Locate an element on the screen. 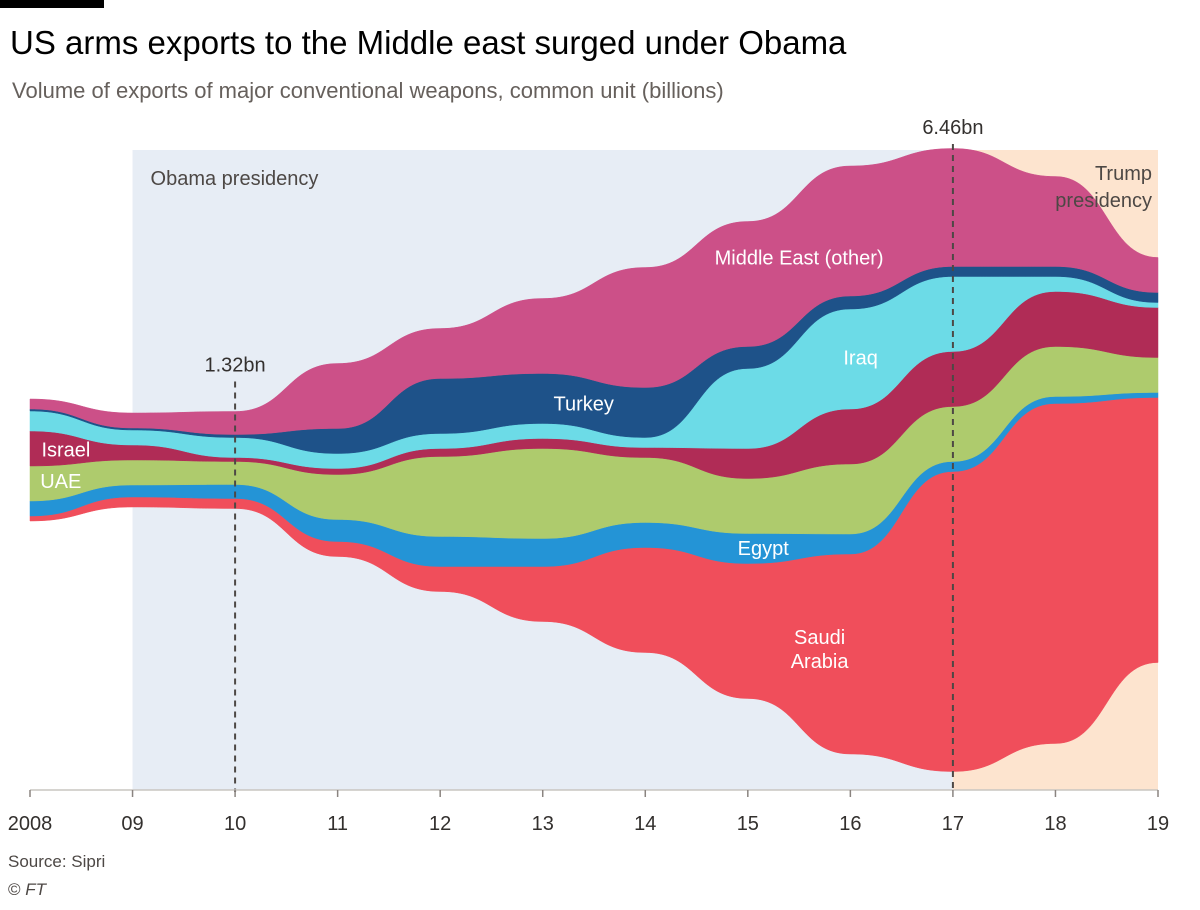 This screenshot has height=910, width=1200. period-label-trump: Trump presidency is located at coordinates (1103, 187).